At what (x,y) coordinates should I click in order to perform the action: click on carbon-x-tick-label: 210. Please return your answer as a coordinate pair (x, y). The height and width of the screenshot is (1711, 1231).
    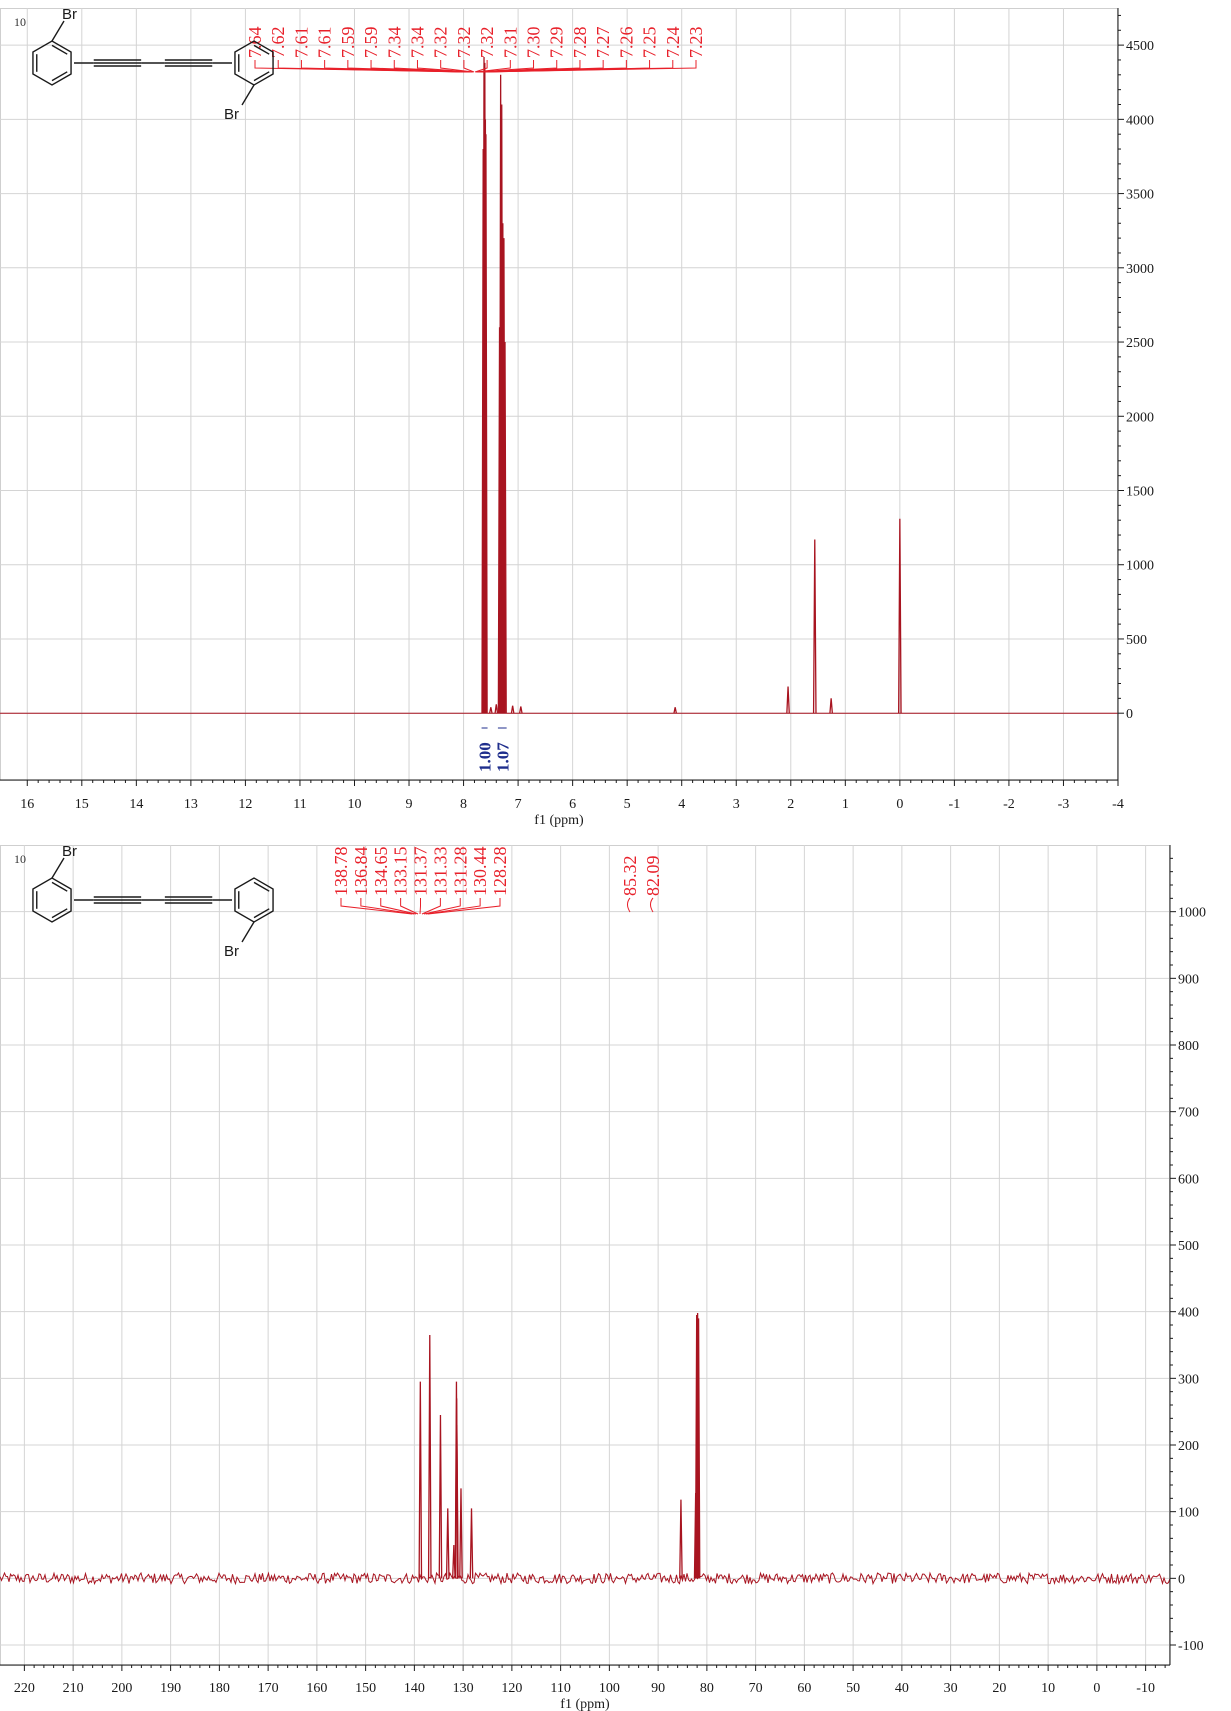
    Looking at the image, I should click on (73, 1688).